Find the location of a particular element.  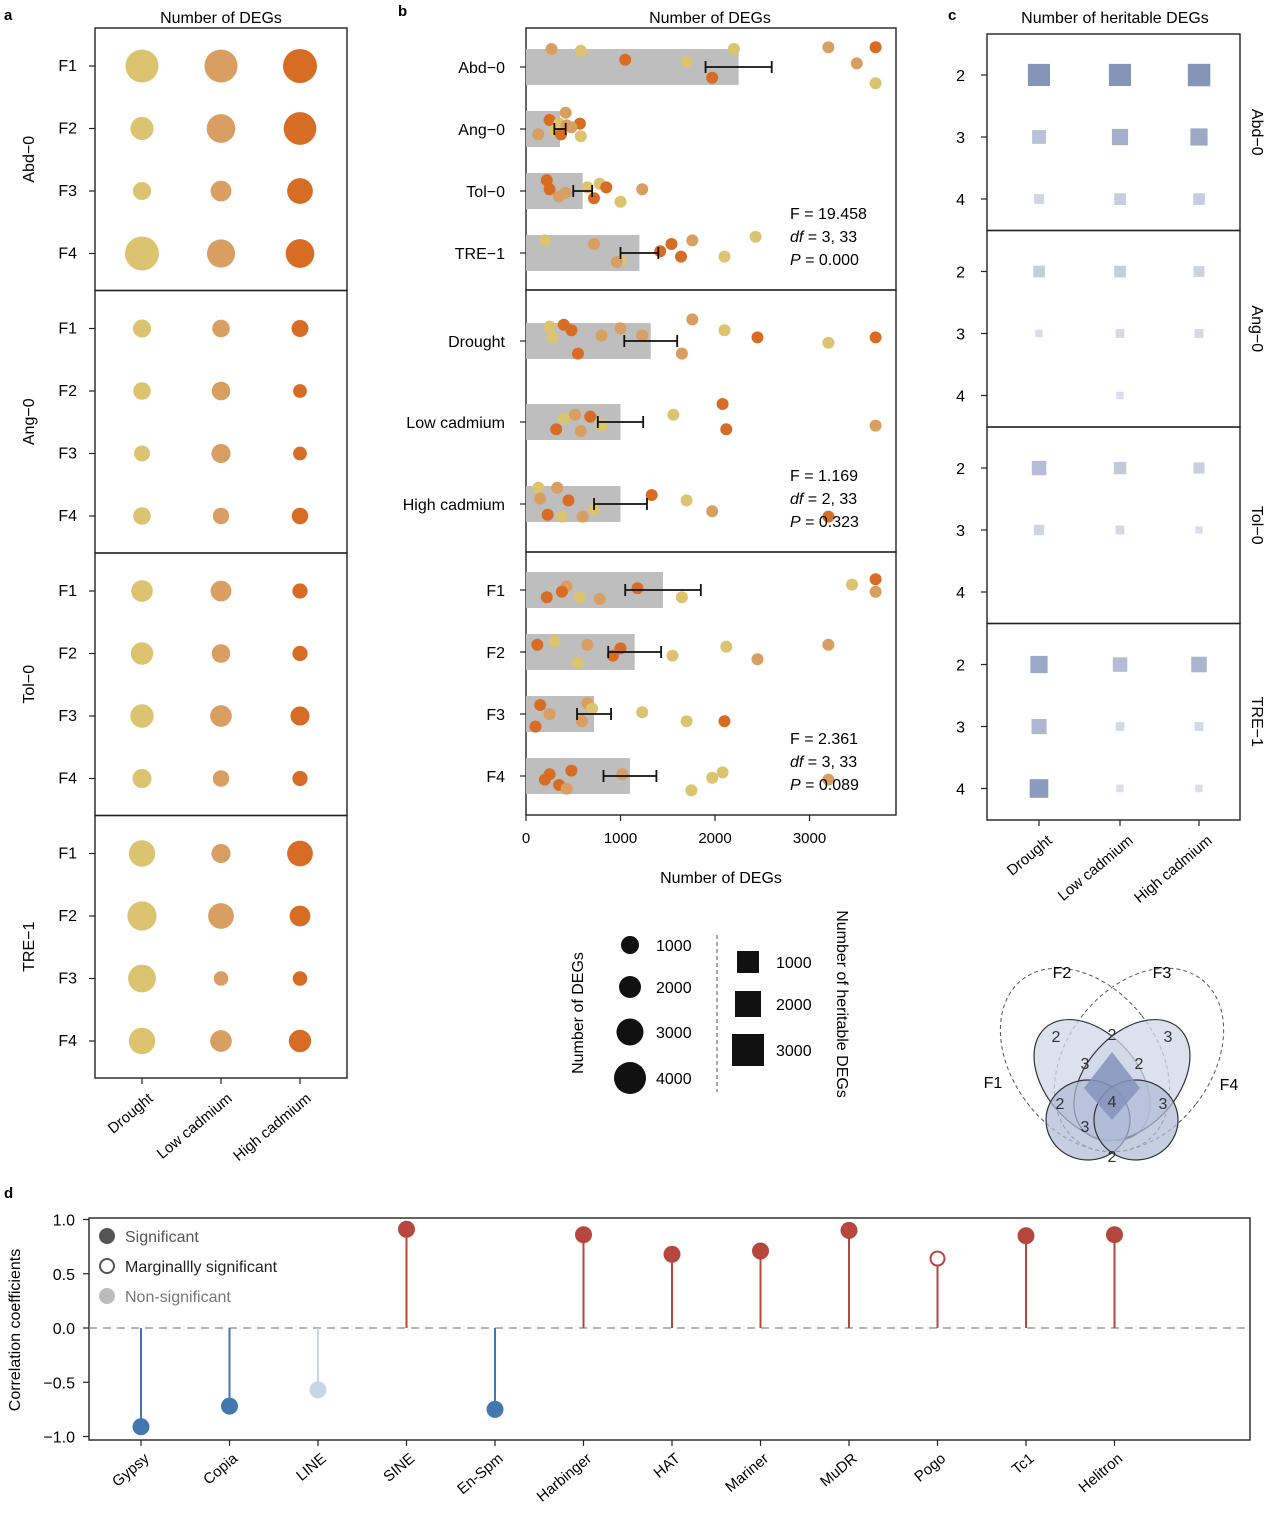

panel-d-y-tick-label: 0.5 is located at coordinates (64, 1275).